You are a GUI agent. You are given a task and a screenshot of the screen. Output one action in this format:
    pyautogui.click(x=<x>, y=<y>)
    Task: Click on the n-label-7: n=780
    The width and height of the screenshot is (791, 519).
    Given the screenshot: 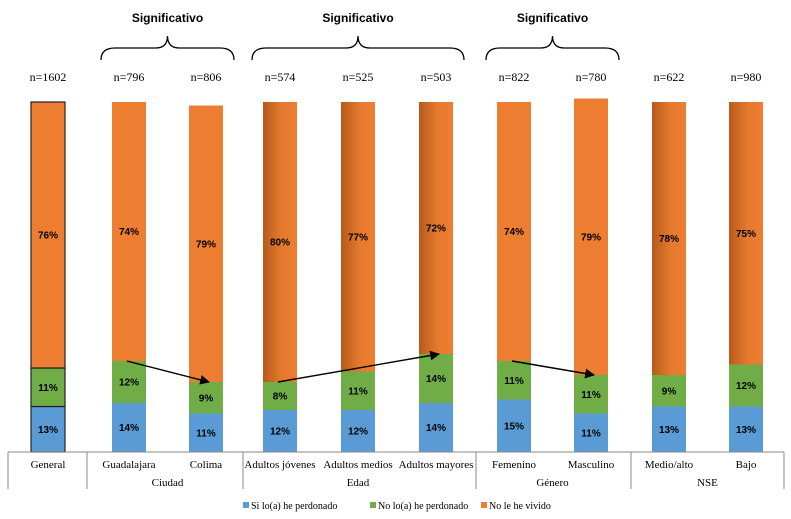 What is the action you would take?
    pyautogui.click(x=591, y=77)
    